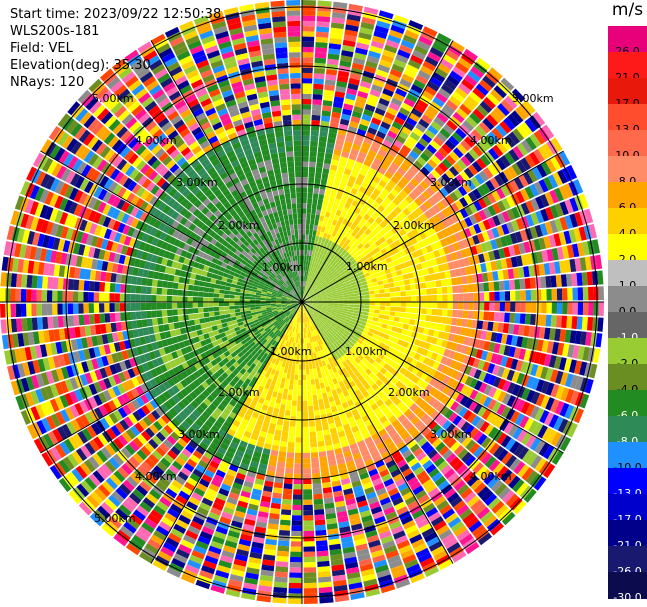 This screenshot has width=647, height=607. Describe the element at coordinates (627, 588) in the screenshot. I see `colorbar-swatch: -30.0` at that location.